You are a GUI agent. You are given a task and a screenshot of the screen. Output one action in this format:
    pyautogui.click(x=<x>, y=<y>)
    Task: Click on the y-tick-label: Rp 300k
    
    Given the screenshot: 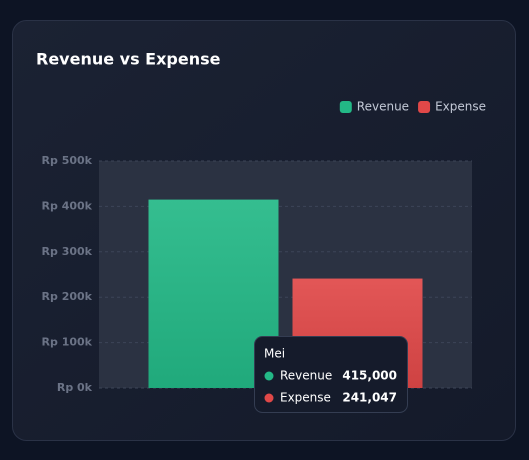 What is the action you would take?
    pyautogui.click(x=67, y=251)
    